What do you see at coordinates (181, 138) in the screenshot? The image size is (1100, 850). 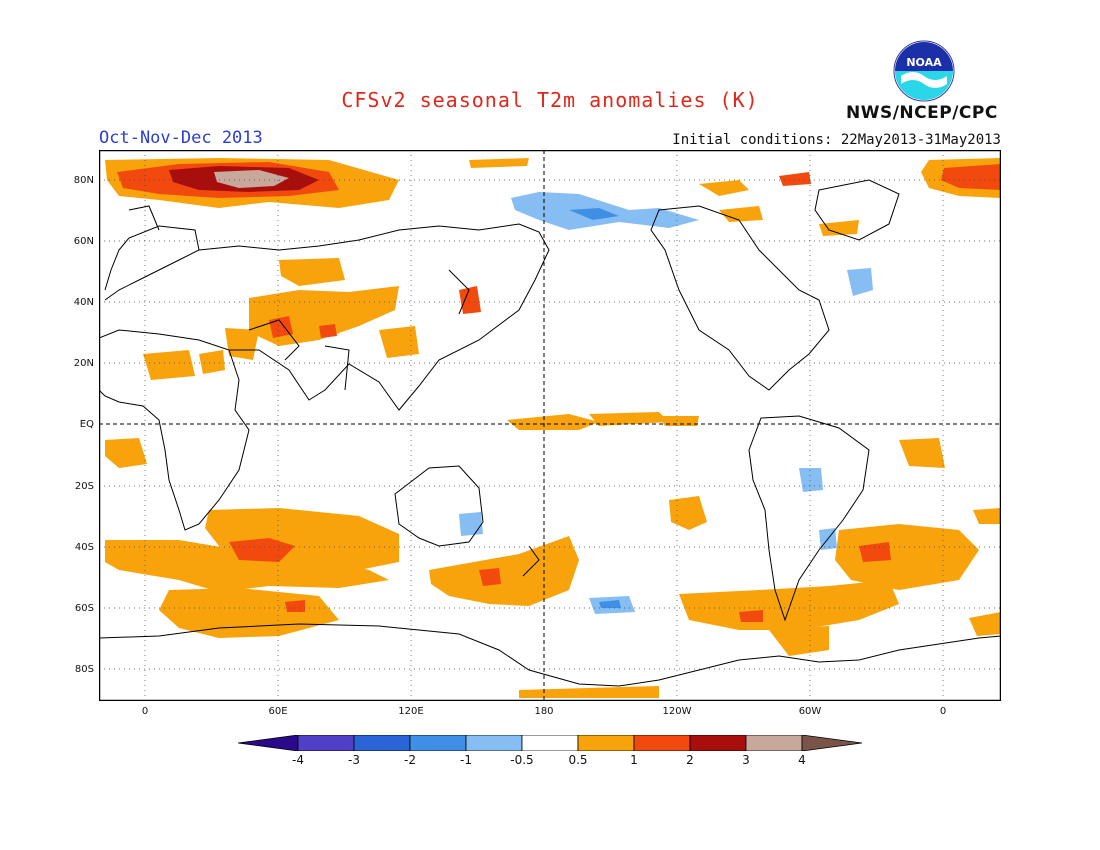 I see `season-label: Oct-Nov-Dec 2013` at bounding box center [181, 138].